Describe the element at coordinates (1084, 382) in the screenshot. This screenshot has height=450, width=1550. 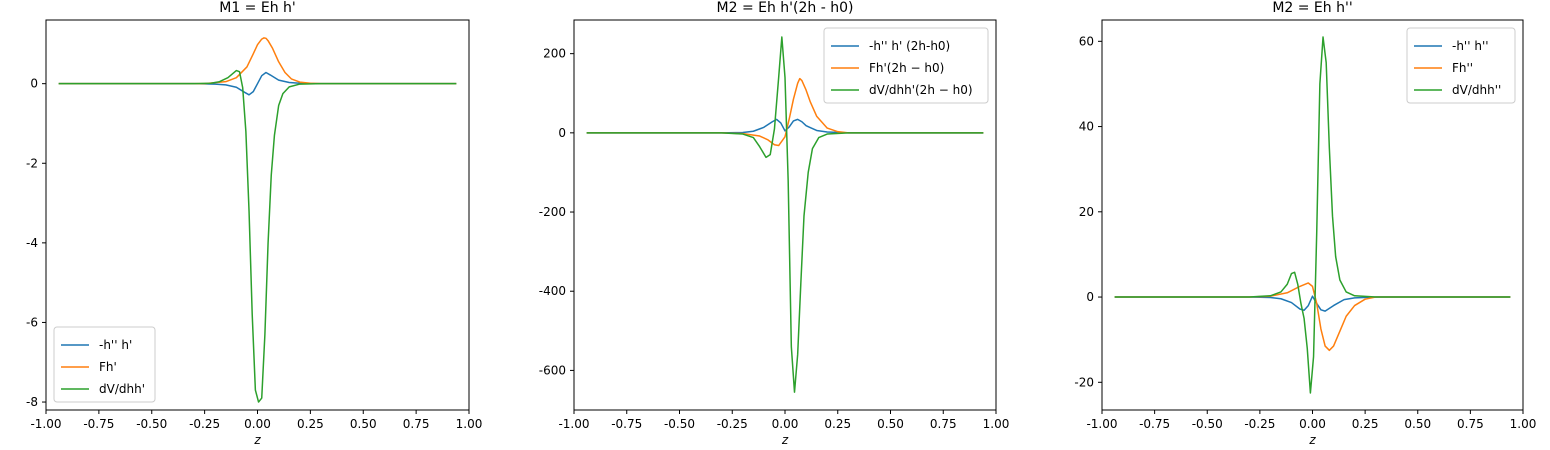
I see `y-tick-label: -20` at that location.